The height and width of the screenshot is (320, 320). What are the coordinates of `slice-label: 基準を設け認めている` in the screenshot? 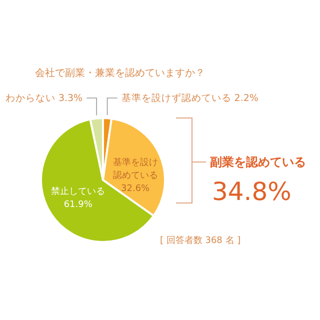 It's located at (135, 169).